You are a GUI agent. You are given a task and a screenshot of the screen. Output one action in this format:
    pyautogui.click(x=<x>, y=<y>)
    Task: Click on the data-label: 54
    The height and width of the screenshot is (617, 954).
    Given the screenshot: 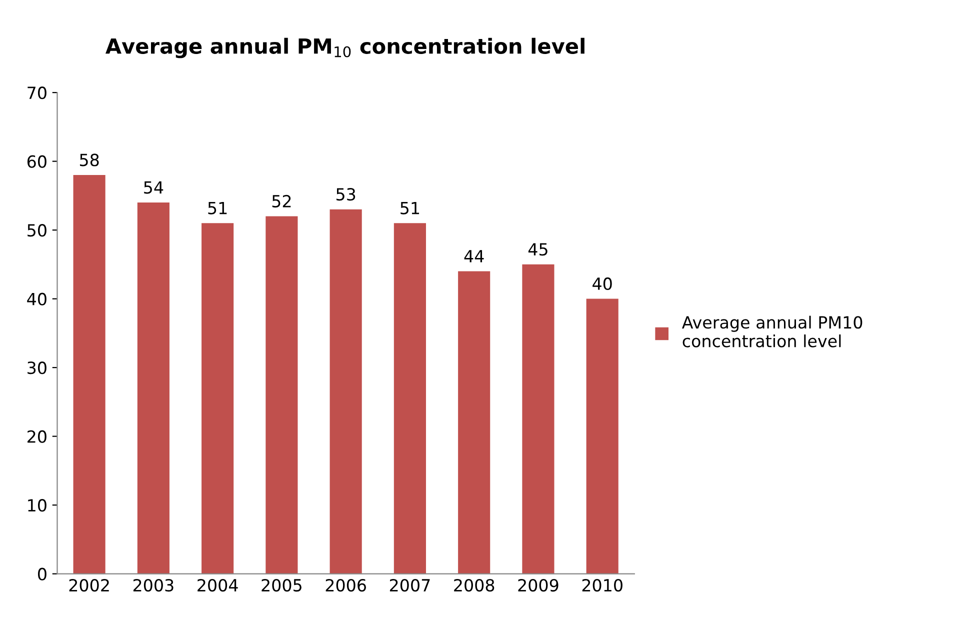 What is the action you would take?
    pyautogui.click(x=154, y=187)
    